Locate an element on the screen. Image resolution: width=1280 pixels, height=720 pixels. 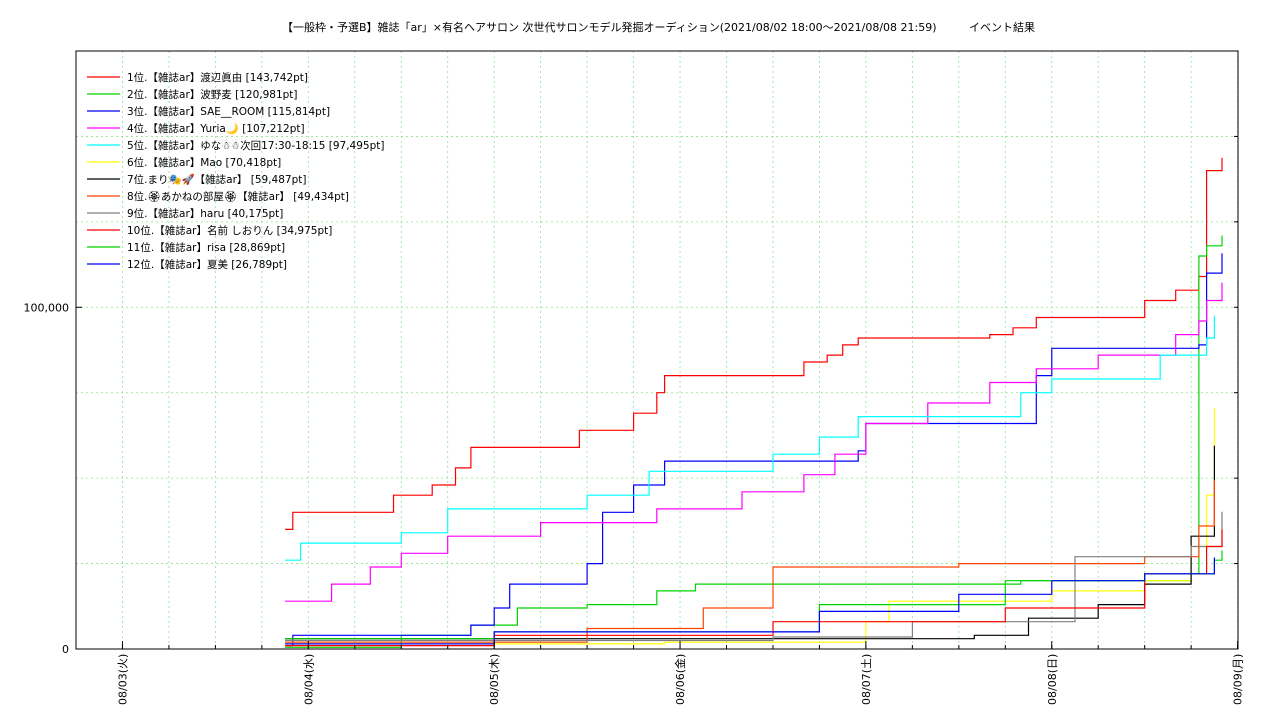
x-tick-label: 08/07(土) is located at coordinates (866, 679).